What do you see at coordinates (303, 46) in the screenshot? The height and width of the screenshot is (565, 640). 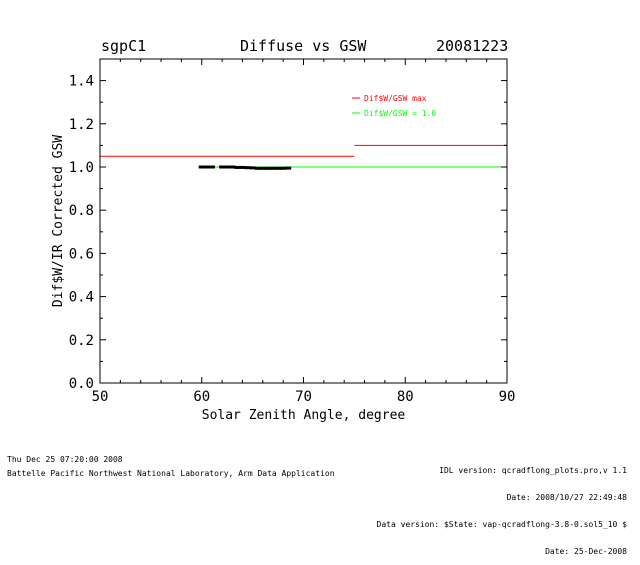 I see `chart-title: Diffuse vs GSW` at bounding box center [303, 46].